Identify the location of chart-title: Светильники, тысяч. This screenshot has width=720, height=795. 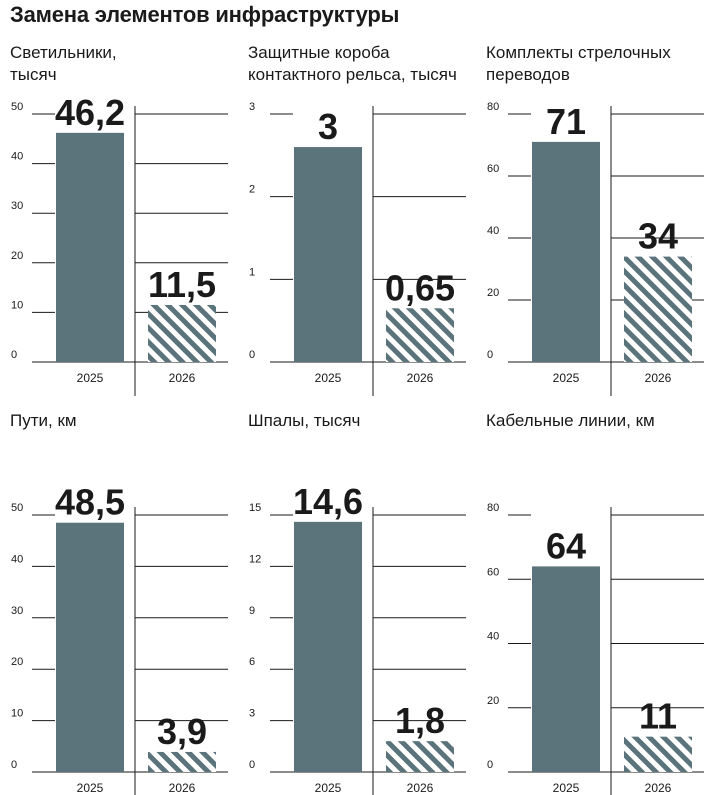
(63, 63).